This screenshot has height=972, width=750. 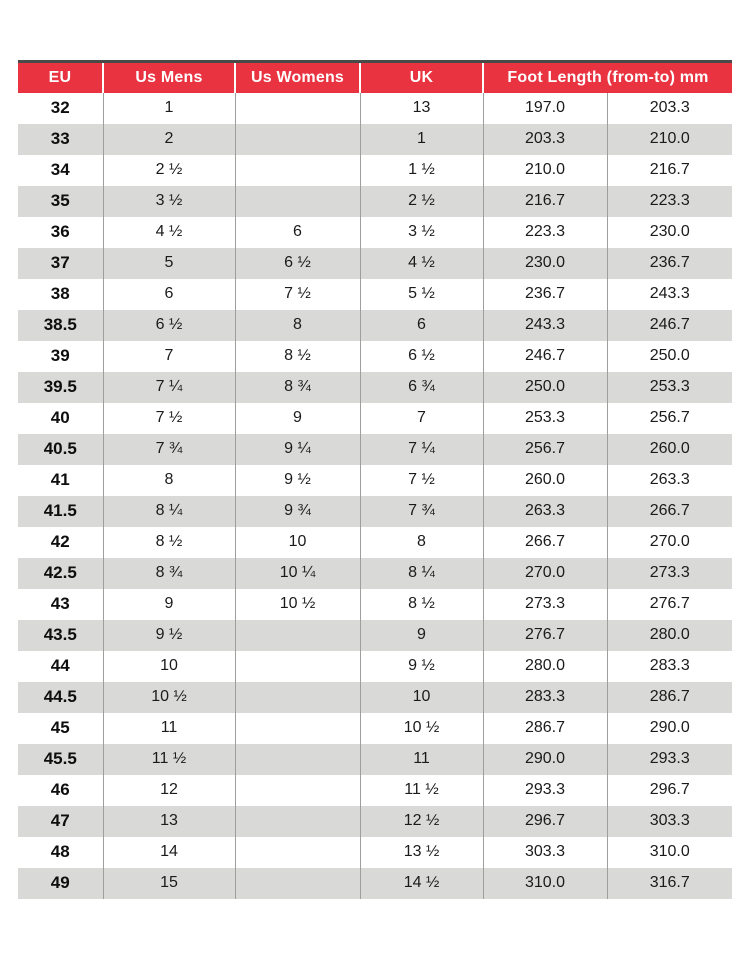 I want to click on foot-length-to-cell: 246.7, so click(x=669, y=325).